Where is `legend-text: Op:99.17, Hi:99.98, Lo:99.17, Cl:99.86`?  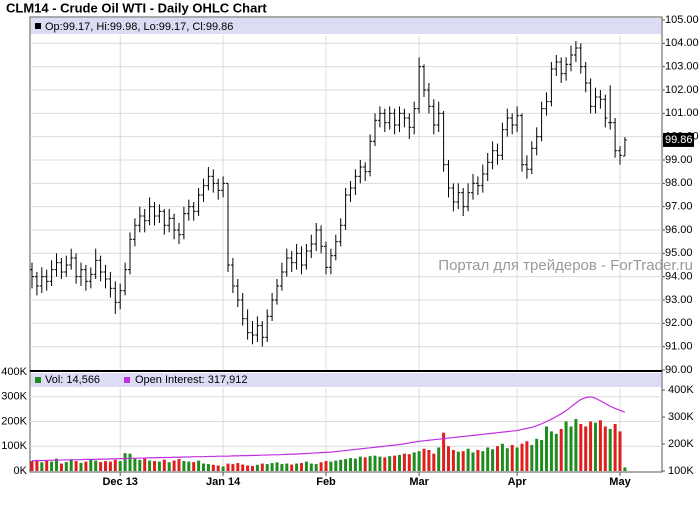
legend-text: Op:99.17, Hi:99.98, Lo:99.17, Cl:99.86 is located at coordinates (139, 27).